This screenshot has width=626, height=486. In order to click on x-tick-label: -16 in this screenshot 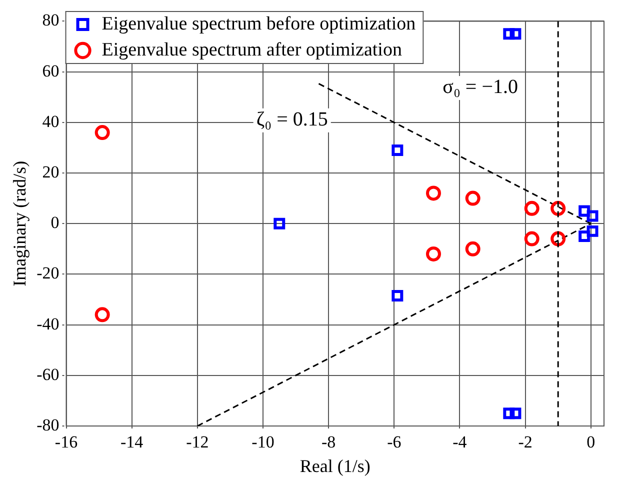, I will do `click(66, 442)`.